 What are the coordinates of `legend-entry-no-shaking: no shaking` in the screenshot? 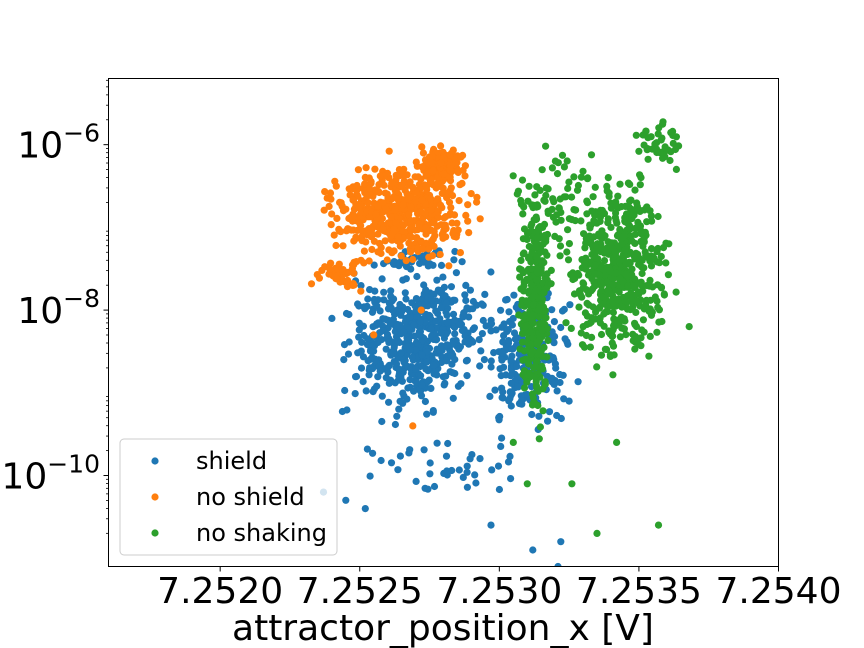 It's located at (239, 533).